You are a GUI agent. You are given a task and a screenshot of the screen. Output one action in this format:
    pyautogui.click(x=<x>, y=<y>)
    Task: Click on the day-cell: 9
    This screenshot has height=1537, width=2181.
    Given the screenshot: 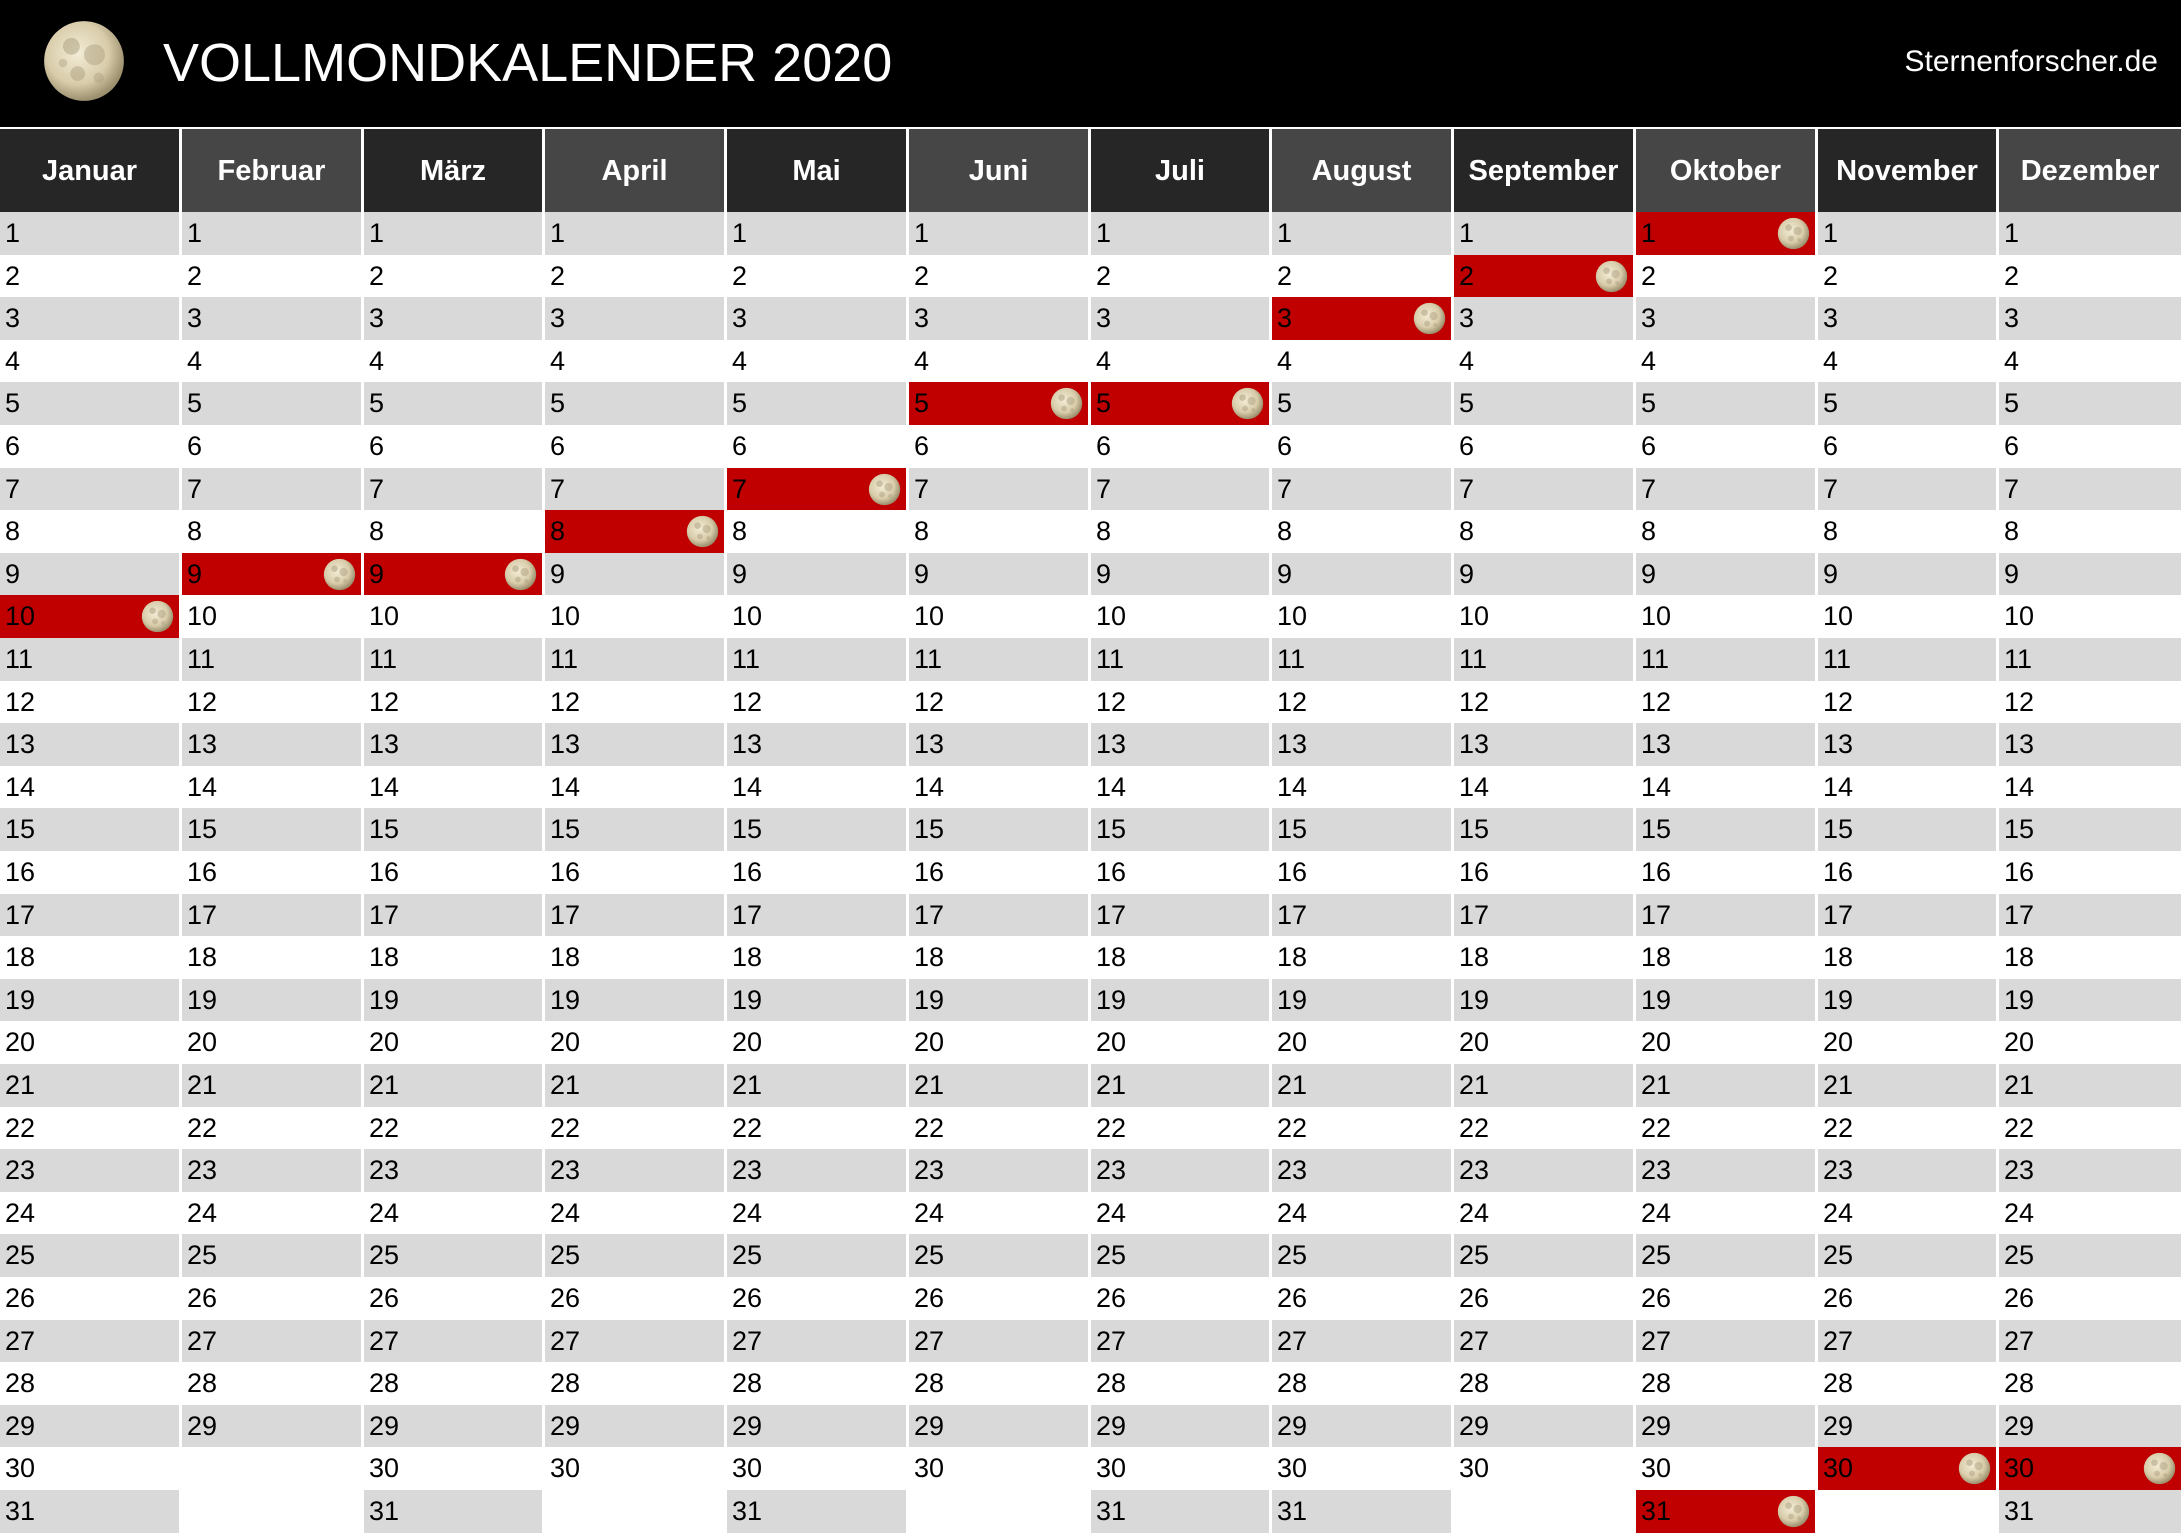 What is the action you would take?
    pyautogui.click(x=89, y=574)
    